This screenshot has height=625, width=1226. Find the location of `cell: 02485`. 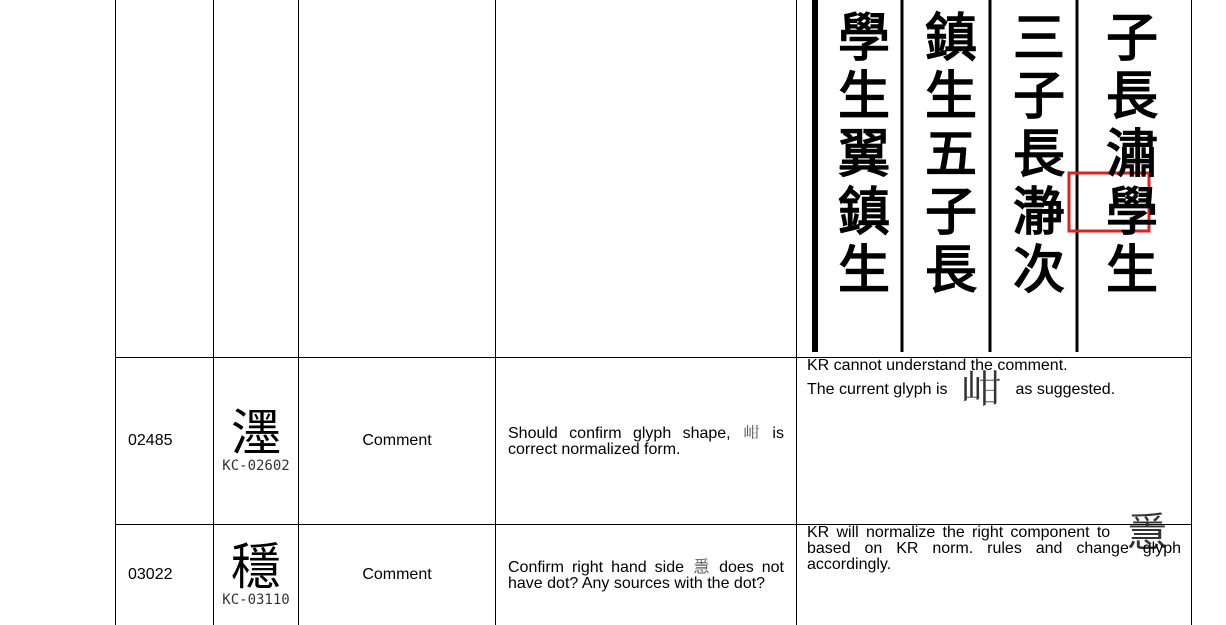

cell: 02485 is located at coordinates (165, 441).